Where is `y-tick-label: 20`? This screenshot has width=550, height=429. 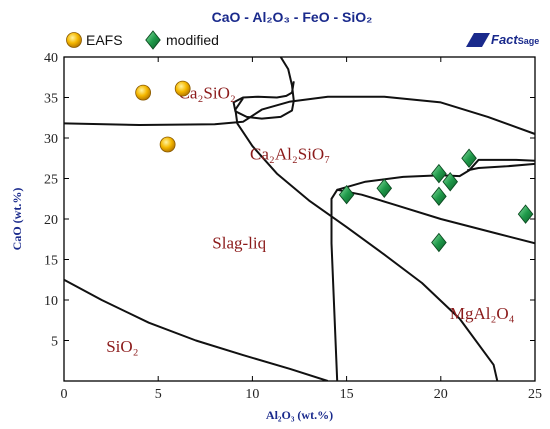
y-tick-label: 20 is located at coordinates (51, 220).